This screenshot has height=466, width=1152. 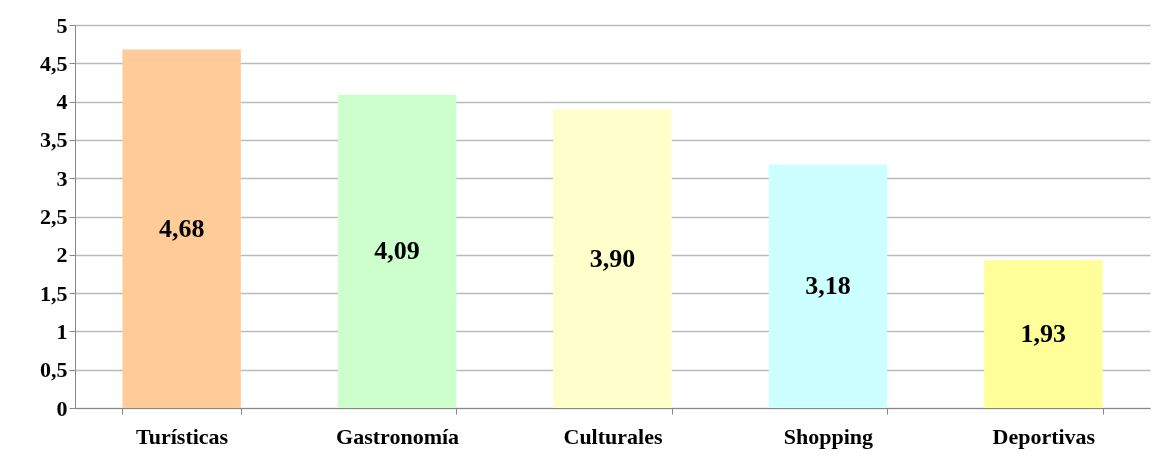 I want to click on y-tick-label: 3, so click(x=62, y=178).